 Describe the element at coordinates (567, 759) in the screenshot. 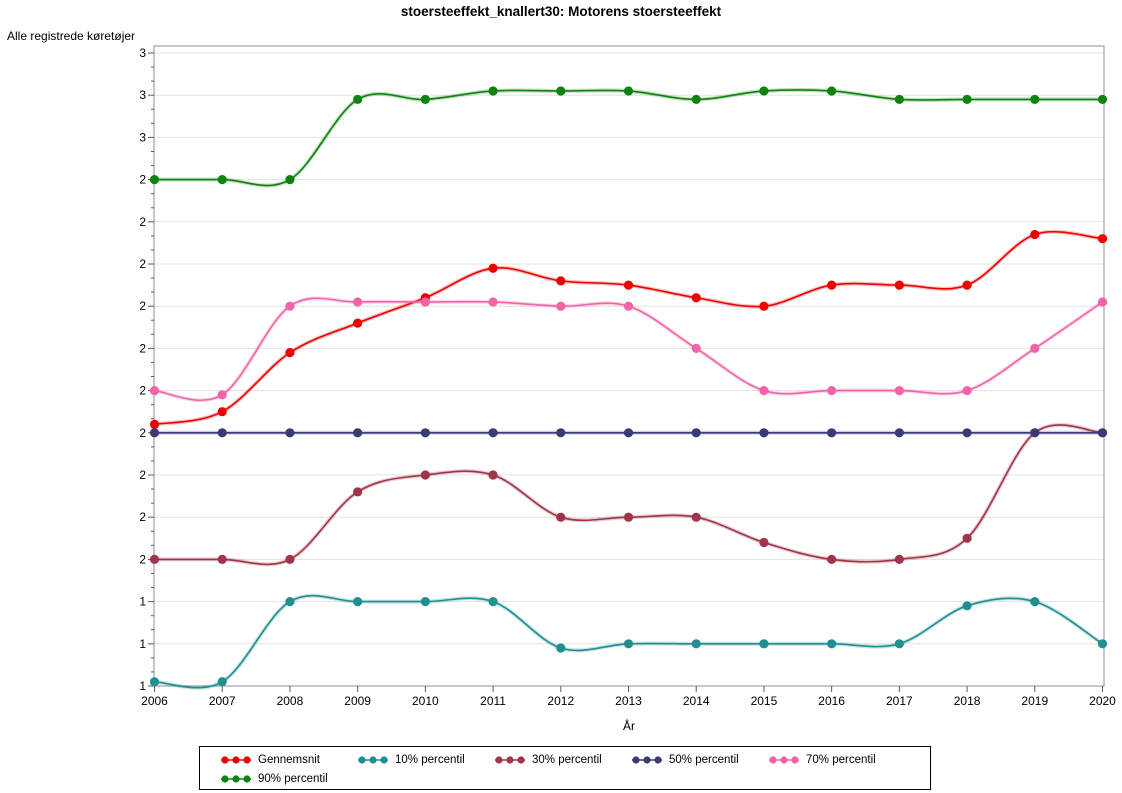

I see `legend-label: 30% percentil` at that location.